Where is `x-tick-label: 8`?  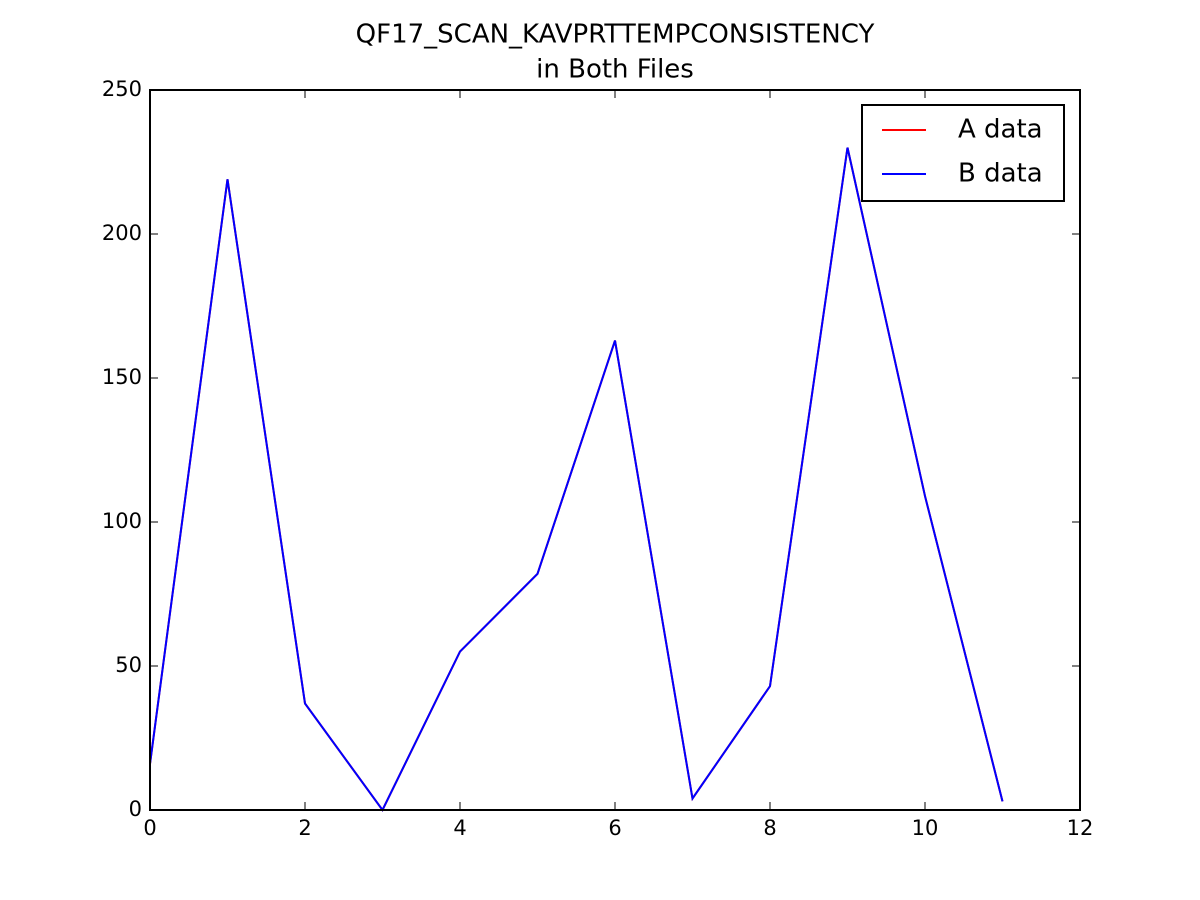
x-tick-label: 8 is located at coordinates (769, 828).